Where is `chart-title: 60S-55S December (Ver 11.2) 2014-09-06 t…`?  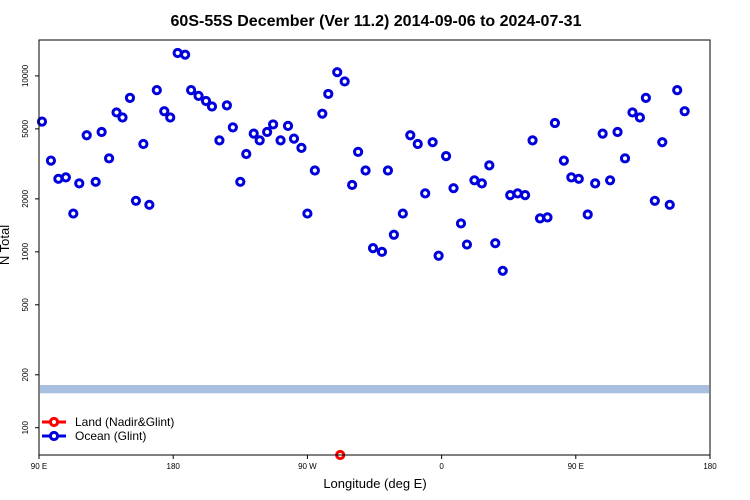
chart-title: 60S-55S December (Ver 11.2) 2014-09-06 t… is located at coordinates (376, 21).